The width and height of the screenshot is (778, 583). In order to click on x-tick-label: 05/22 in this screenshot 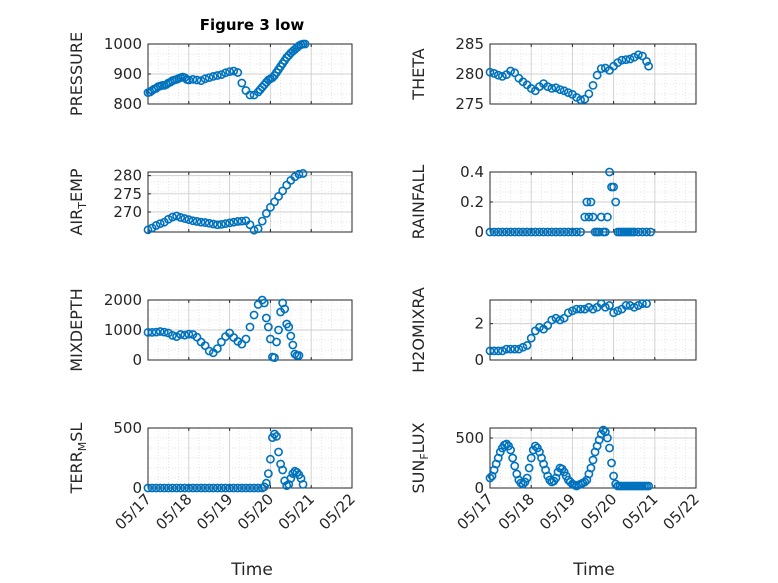, I will do `click(337, 511)`.